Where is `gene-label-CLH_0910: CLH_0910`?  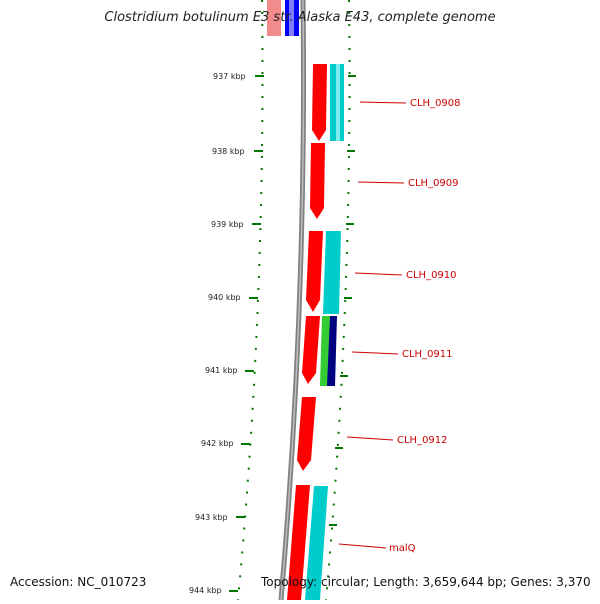 gene-label-CLH_0910: CLH_0910 is located at coordinates (431, 275).